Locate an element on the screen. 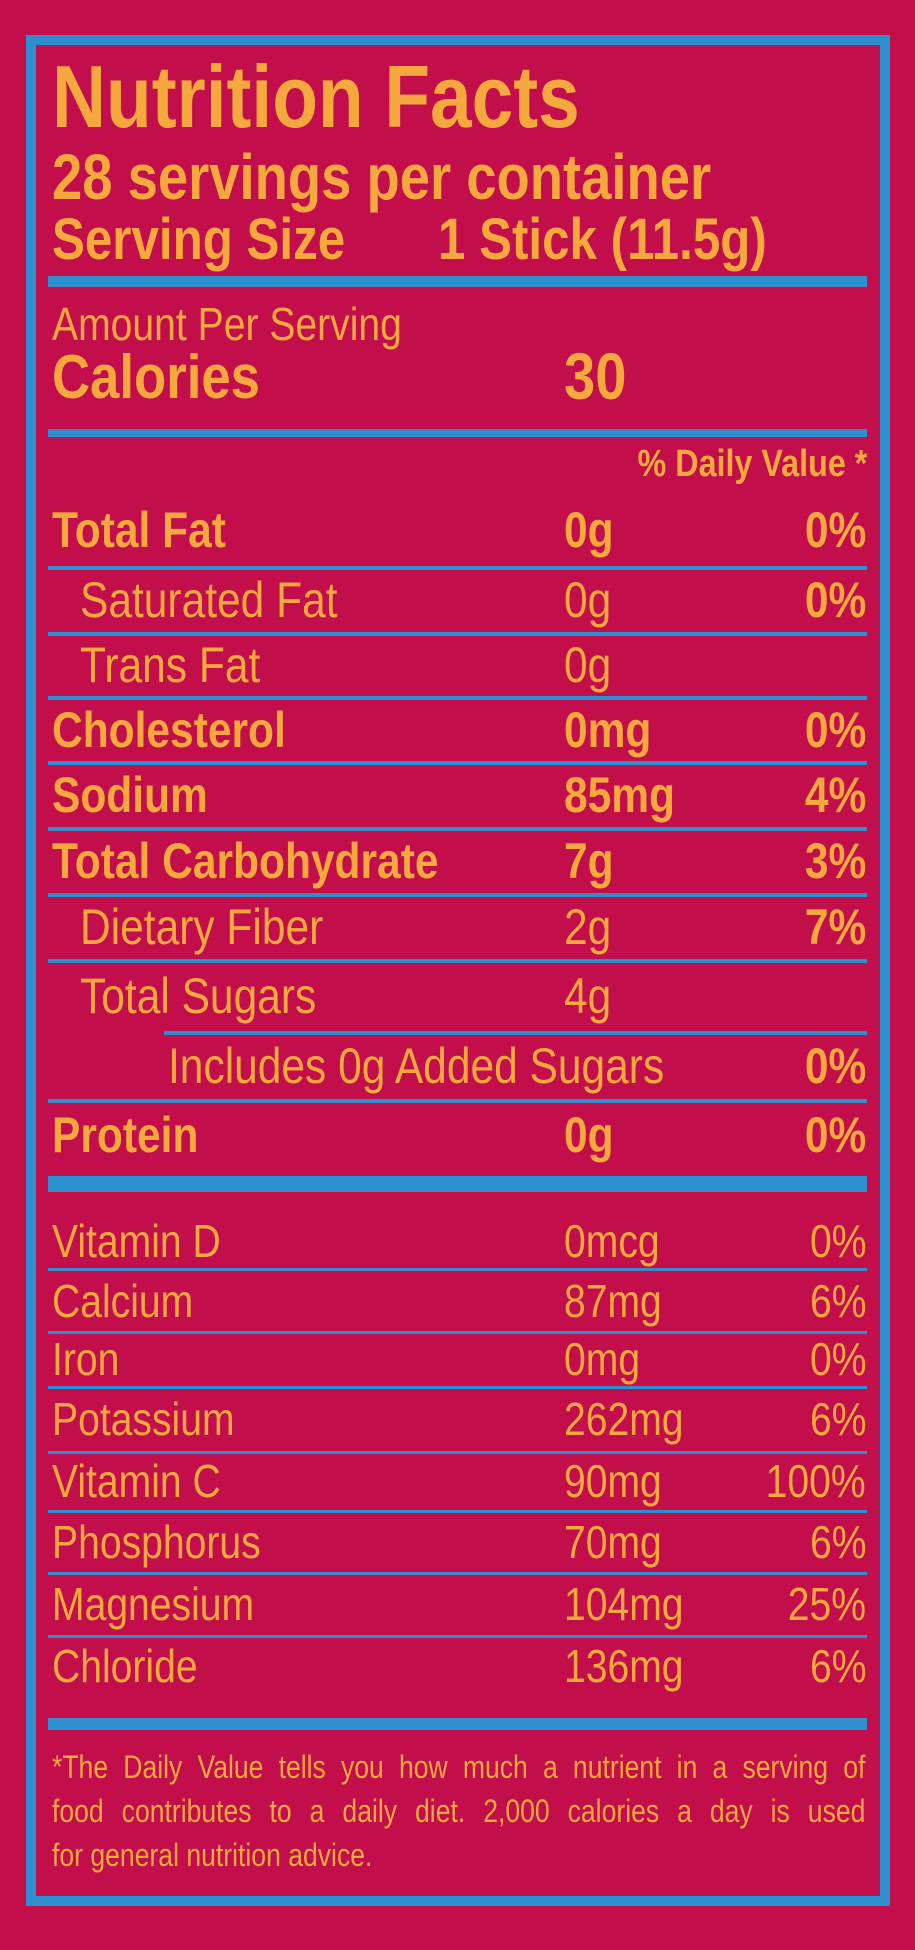 This screenshot has height=1950, width=915. nutrient-amount: 262mg is located at coordinates (624, 1419).